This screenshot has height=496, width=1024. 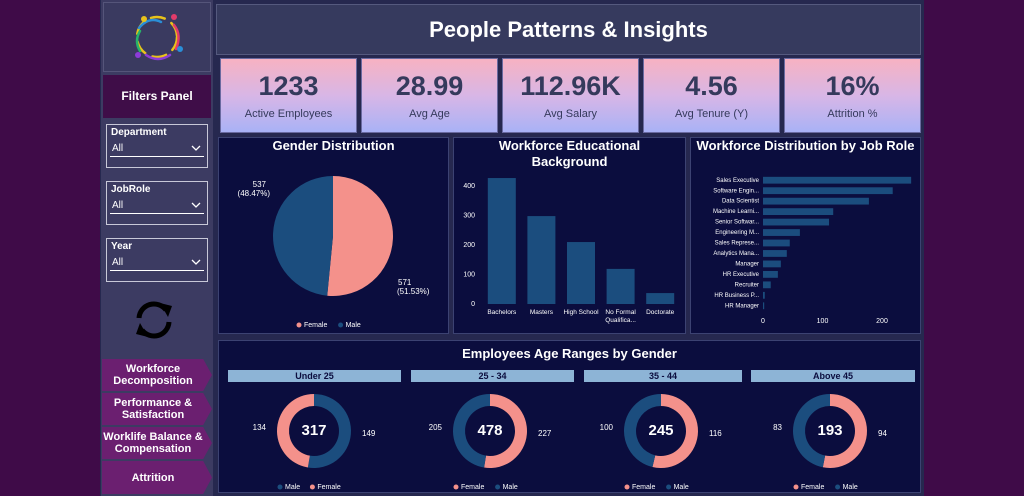 What do you see at coordinates (157, 477) in the screenshot?
I see `nav-button: Attrition` at bounding box center [157, 477].